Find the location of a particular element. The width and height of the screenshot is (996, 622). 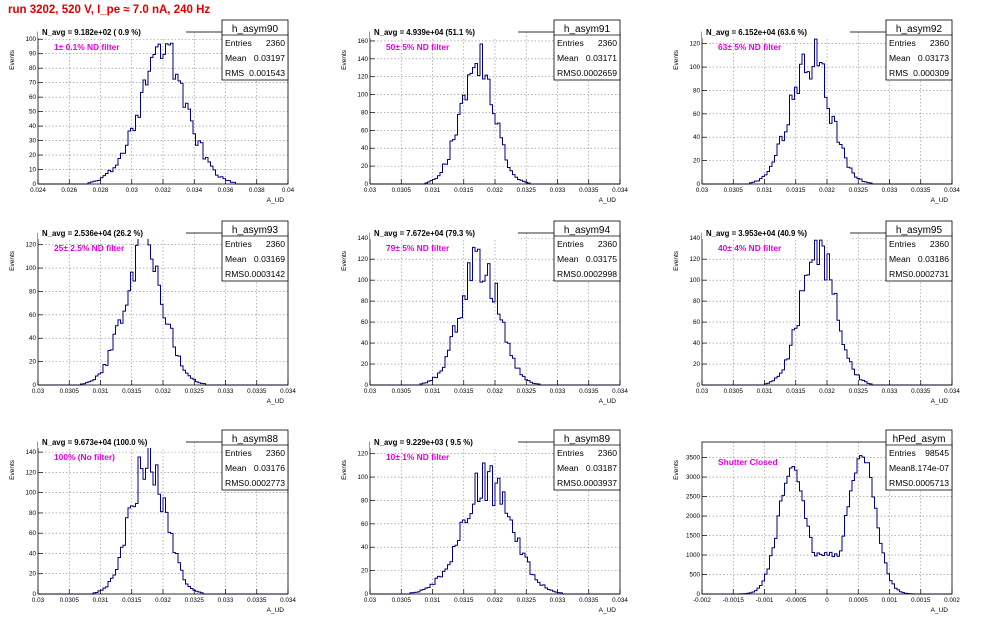

x-tick-label: 0.03 is located at coordinates (38, 391).